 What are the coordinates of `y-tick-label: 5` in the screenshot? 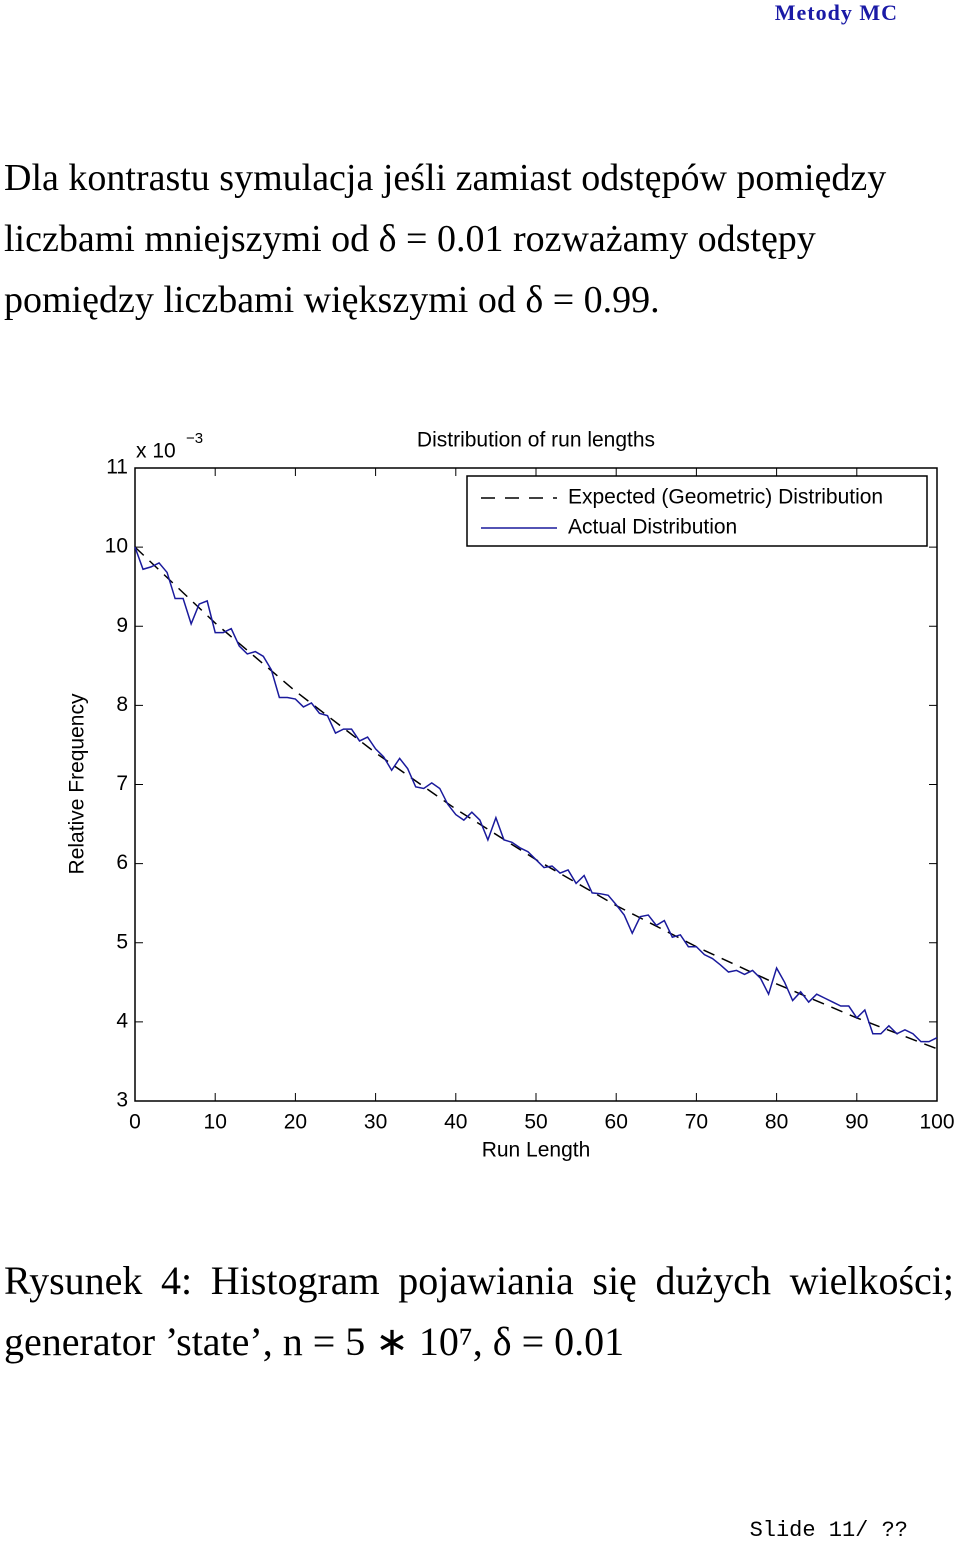 It's located at (122, 941).